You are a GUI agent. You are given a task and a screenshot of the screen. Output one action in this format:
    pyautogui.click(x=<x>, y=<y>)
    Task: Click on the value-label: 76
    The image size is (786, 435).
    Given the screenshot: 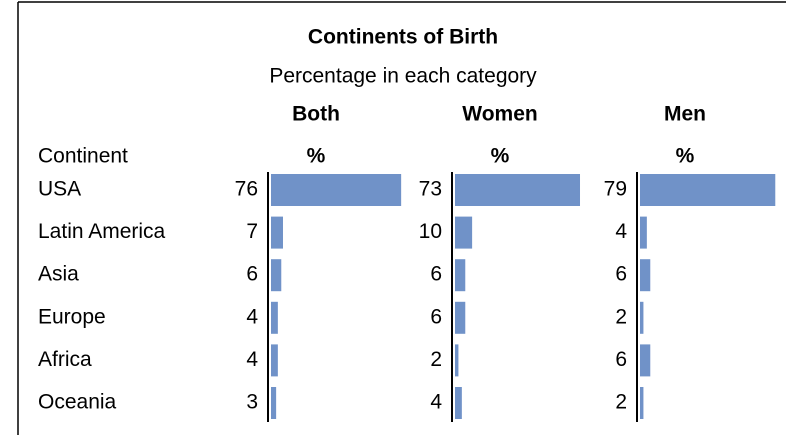 What is the action you would take?
    pyautogui.click(x=246, y=189)
    